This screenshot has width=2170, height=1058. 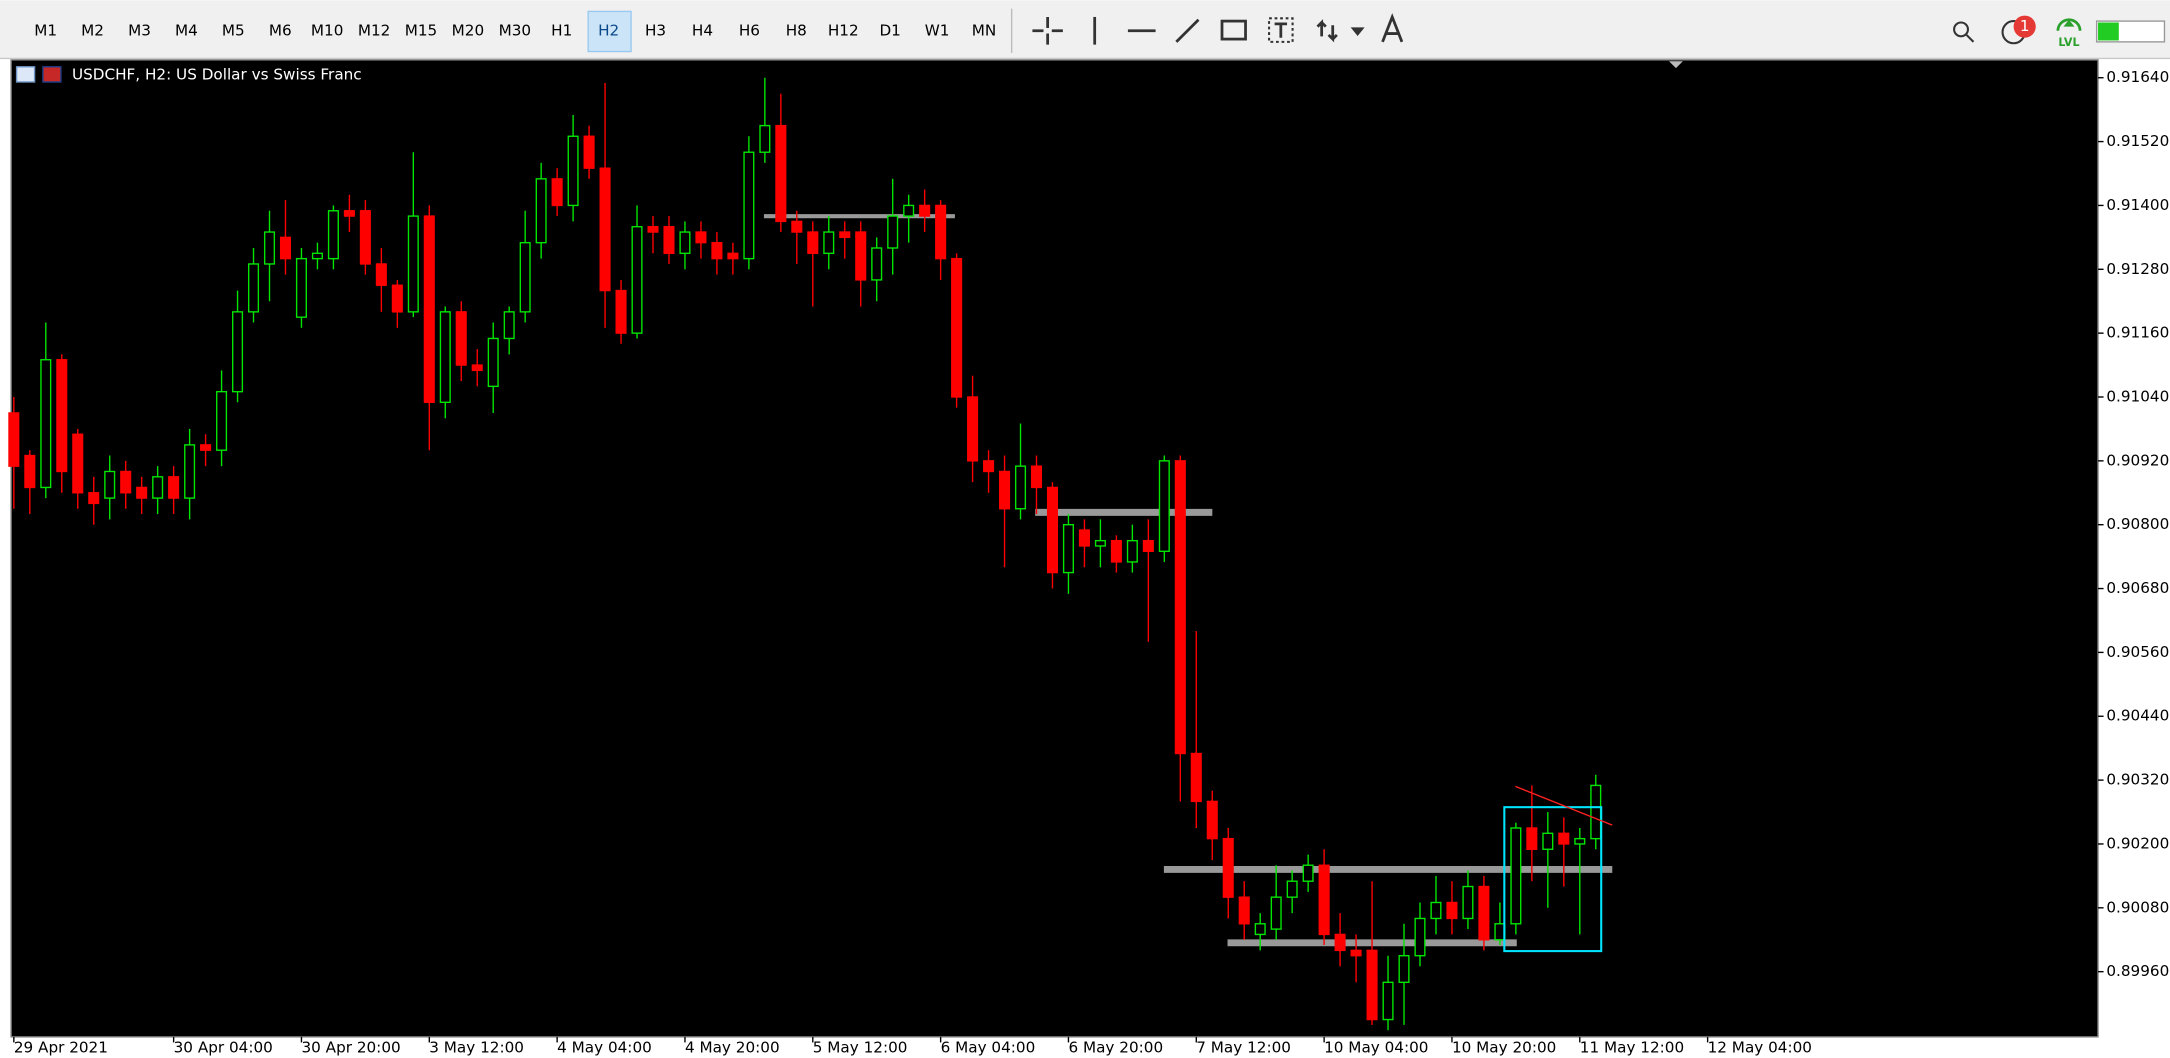 I want to click on timeframe-button: M4, so click(x=186, y=30).